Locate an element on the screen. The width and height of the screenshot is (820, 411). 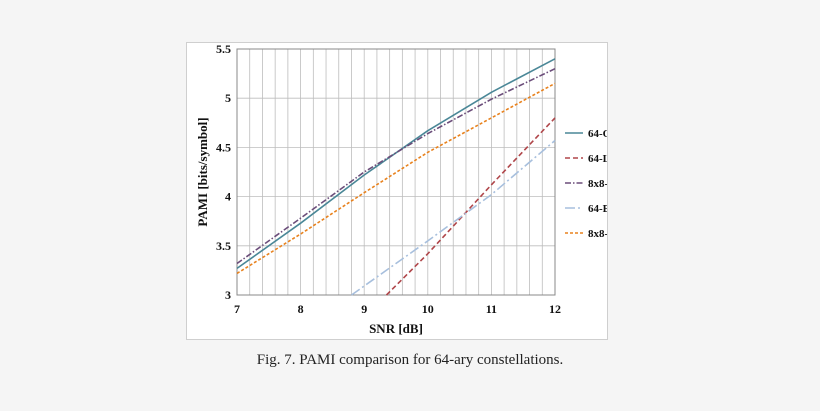
y-tick-label: 4 is located at coordinates (228, 197).